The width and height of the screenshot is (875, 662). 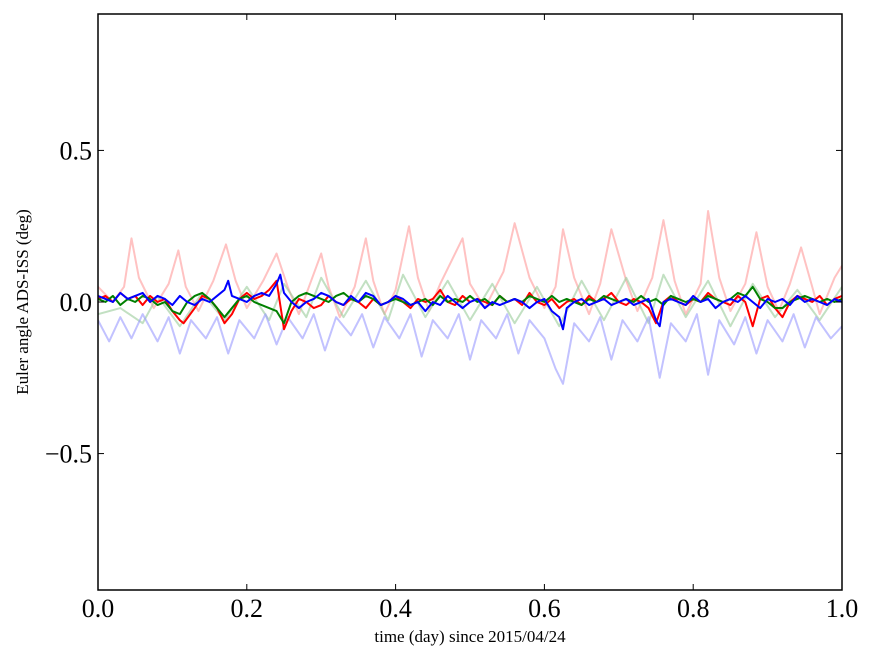 I want to click on x-tick-label: 0.8, so click(x=693, y=608).